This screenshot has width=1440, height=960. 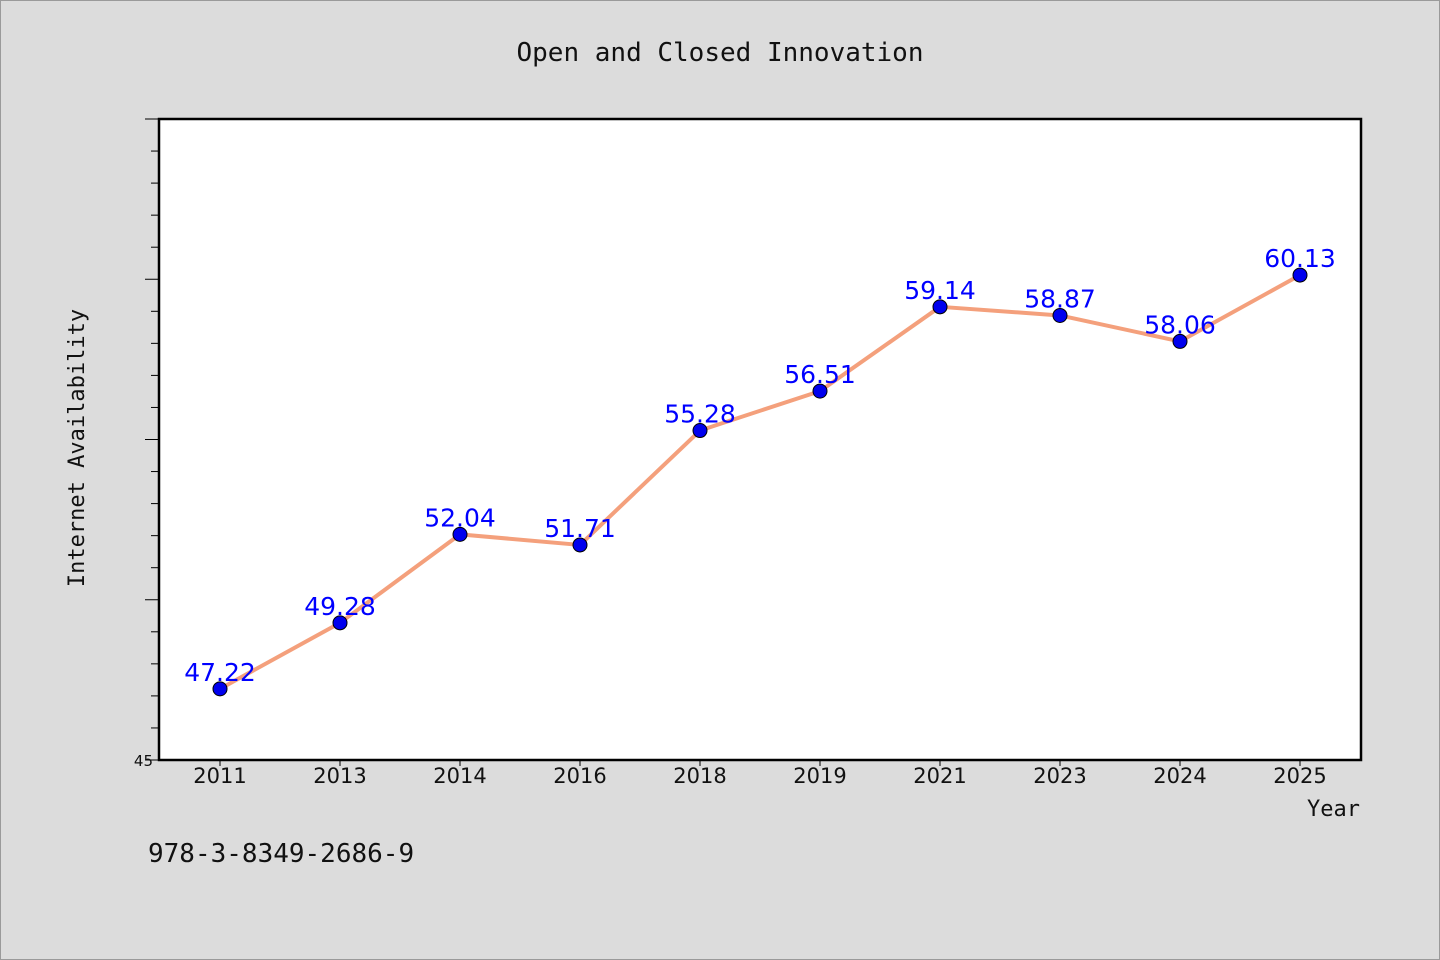 What do you see at coordinates (219, 776) in the screenshot?
I see `x-tick-label: 2011` at bounding box center [219, 776].